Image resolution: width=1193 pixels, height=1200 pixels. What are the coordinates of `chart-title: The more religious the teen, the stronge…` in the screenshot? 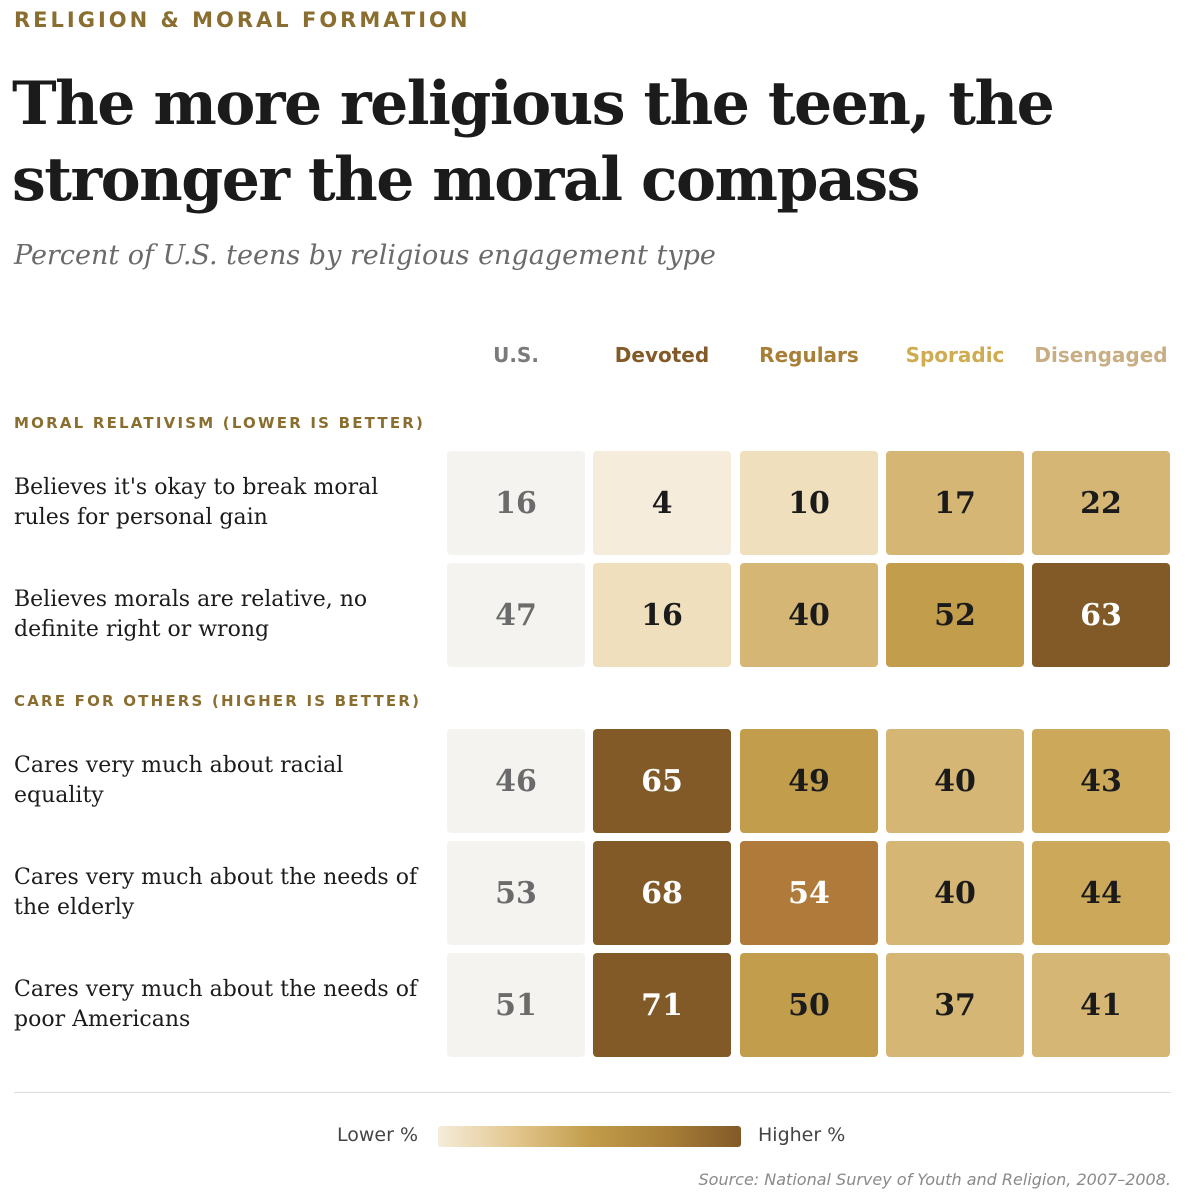 It's located at (533, 142).